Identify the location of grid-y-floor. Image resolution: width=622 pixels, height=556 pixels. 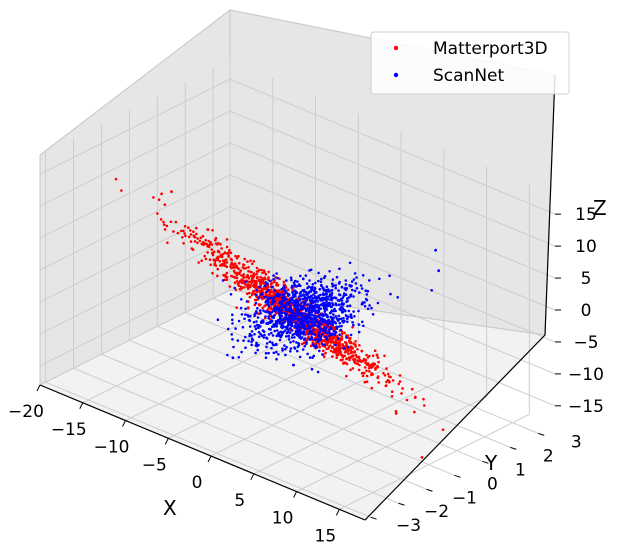
(376, 365).